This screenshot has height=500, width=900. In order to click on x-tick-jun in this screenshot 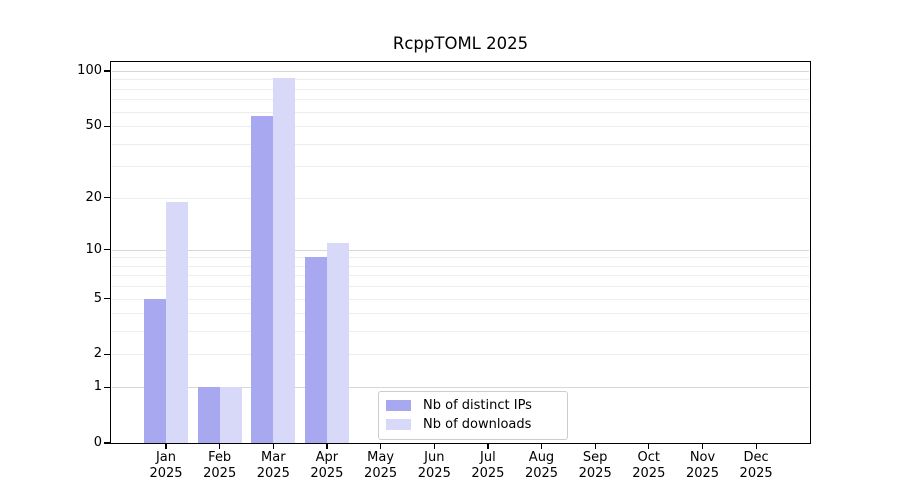, I will do `click(434, 446)`.